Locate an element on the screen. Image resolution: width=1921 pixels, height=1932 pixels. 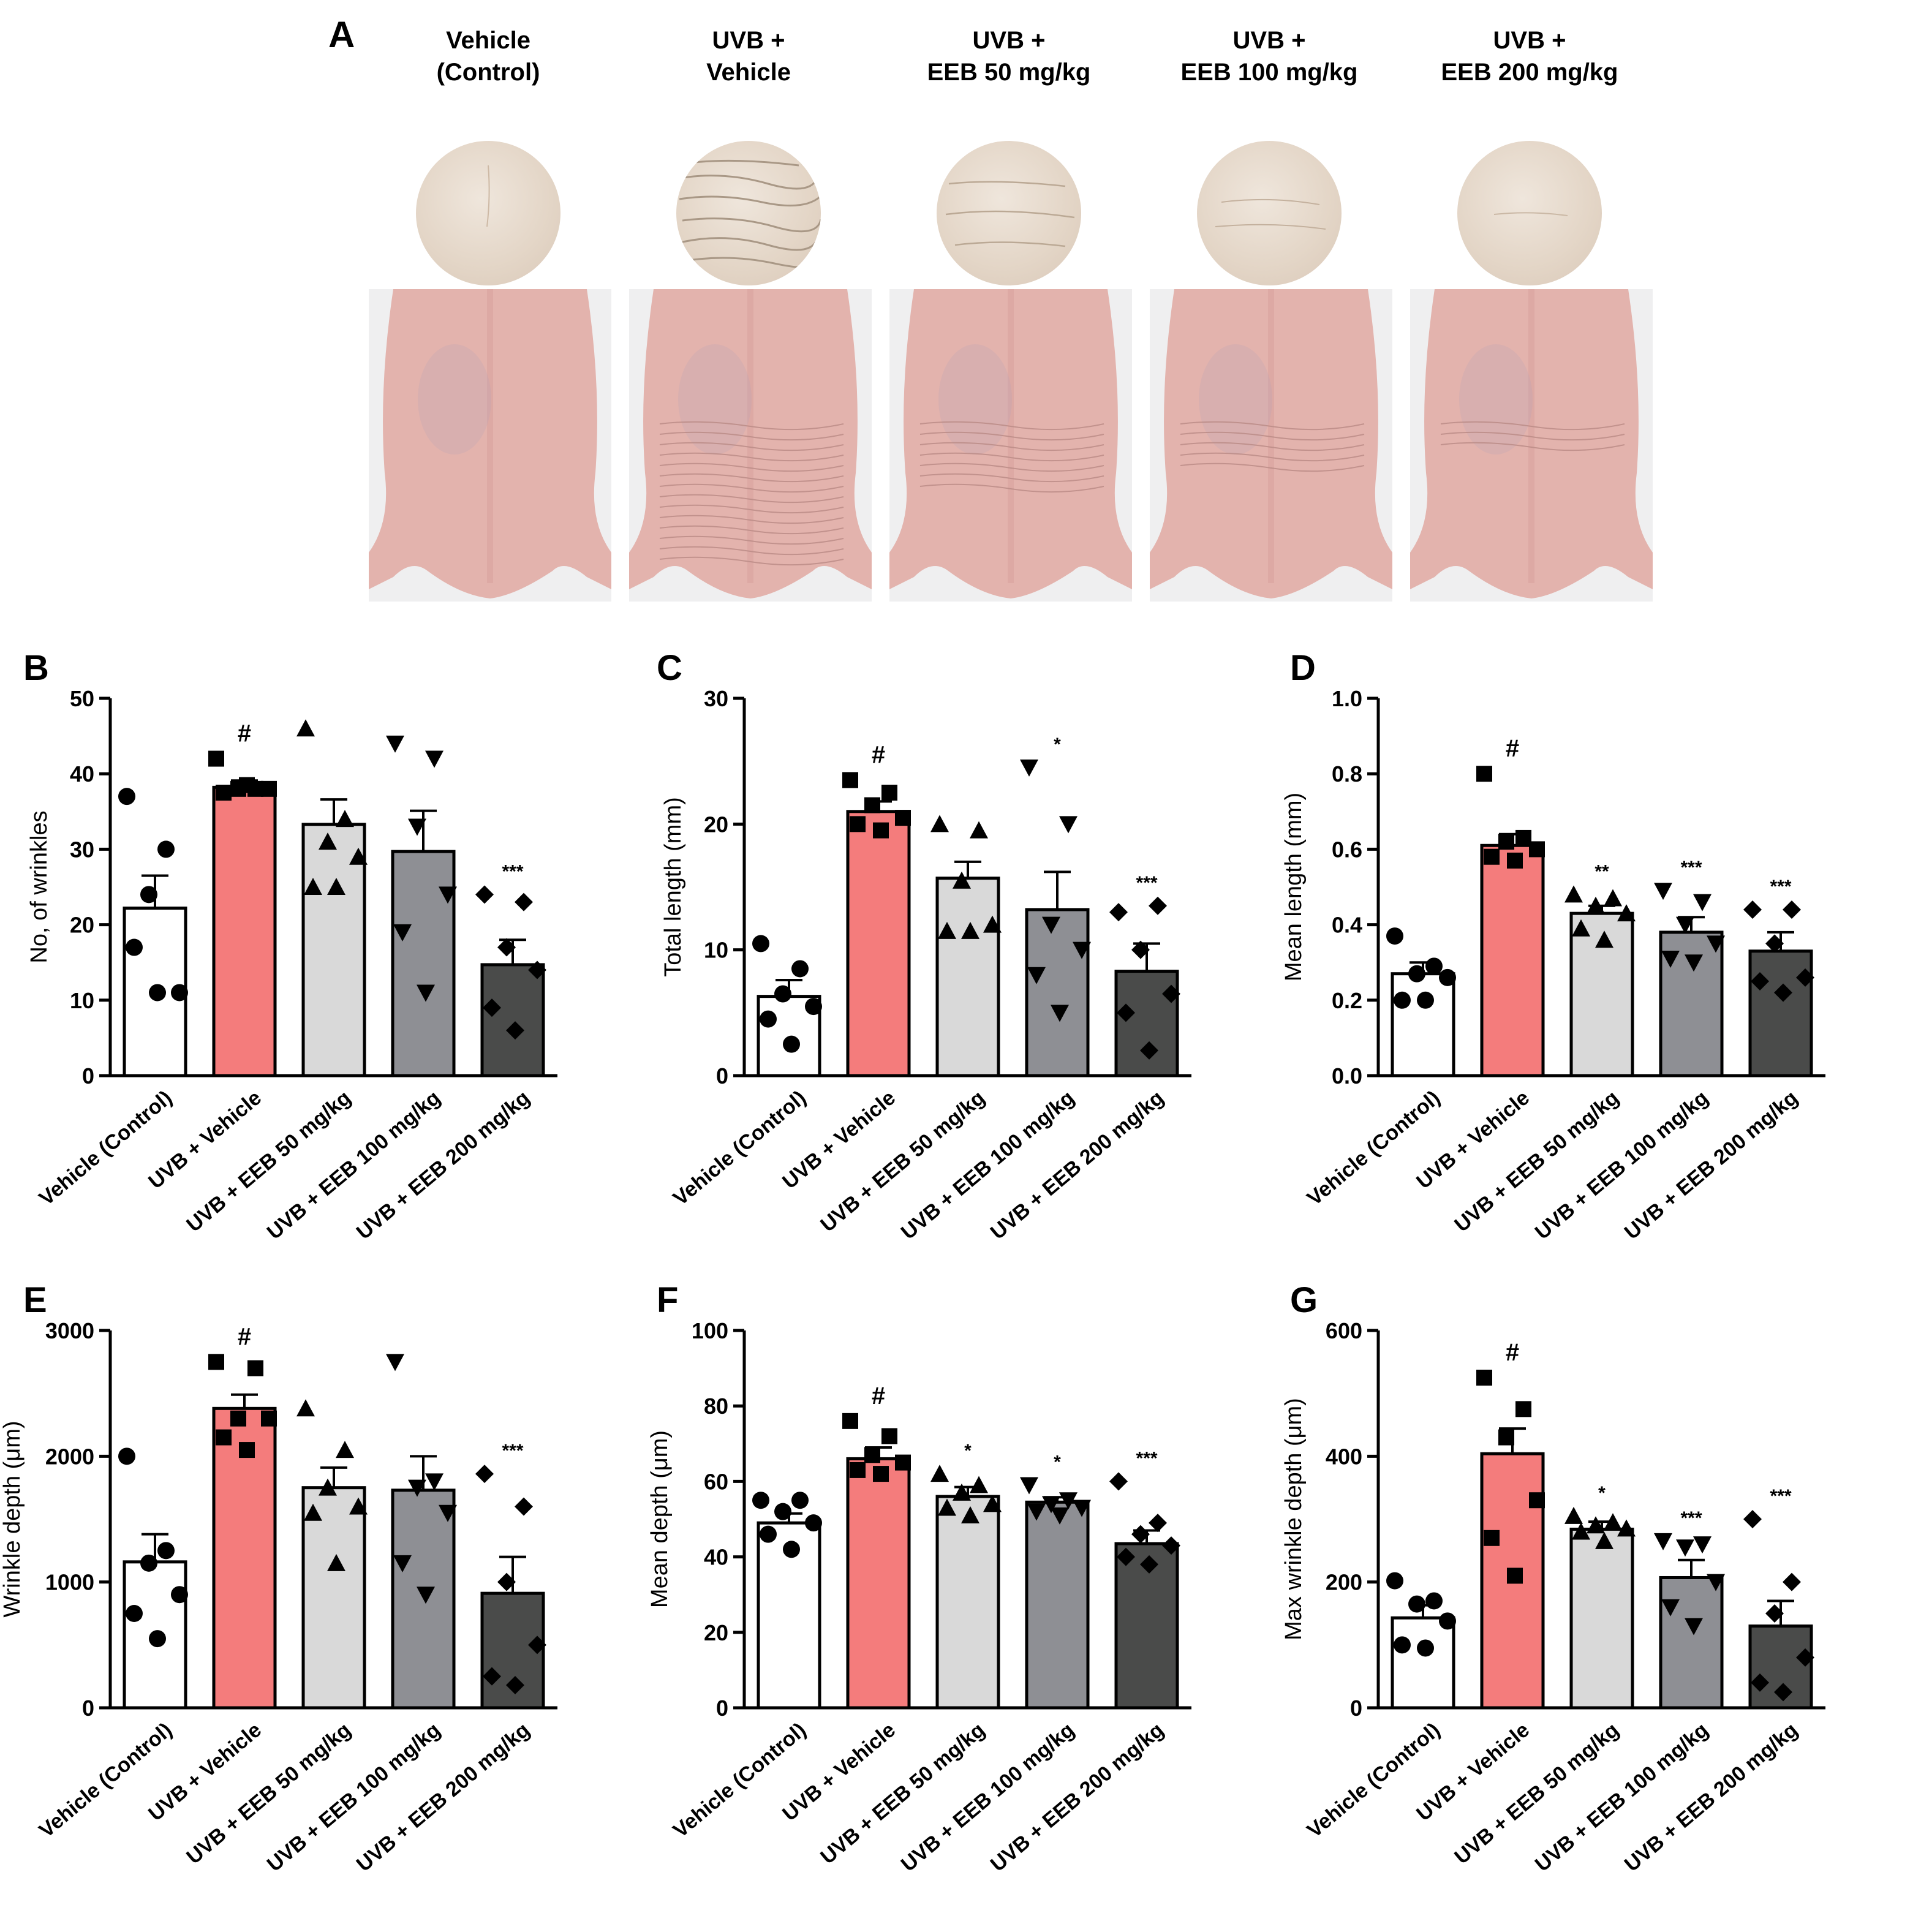
y-tick-label: 0 is located at coordinates (88, 1708).